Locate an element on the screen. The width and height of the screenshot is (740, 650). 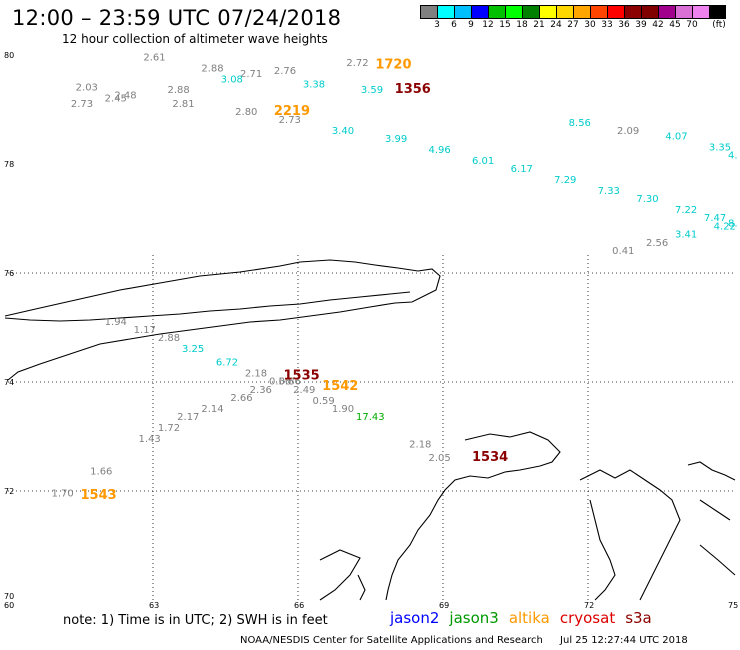
wave-height-value: 3.40 is located at coordinates (343, 131).